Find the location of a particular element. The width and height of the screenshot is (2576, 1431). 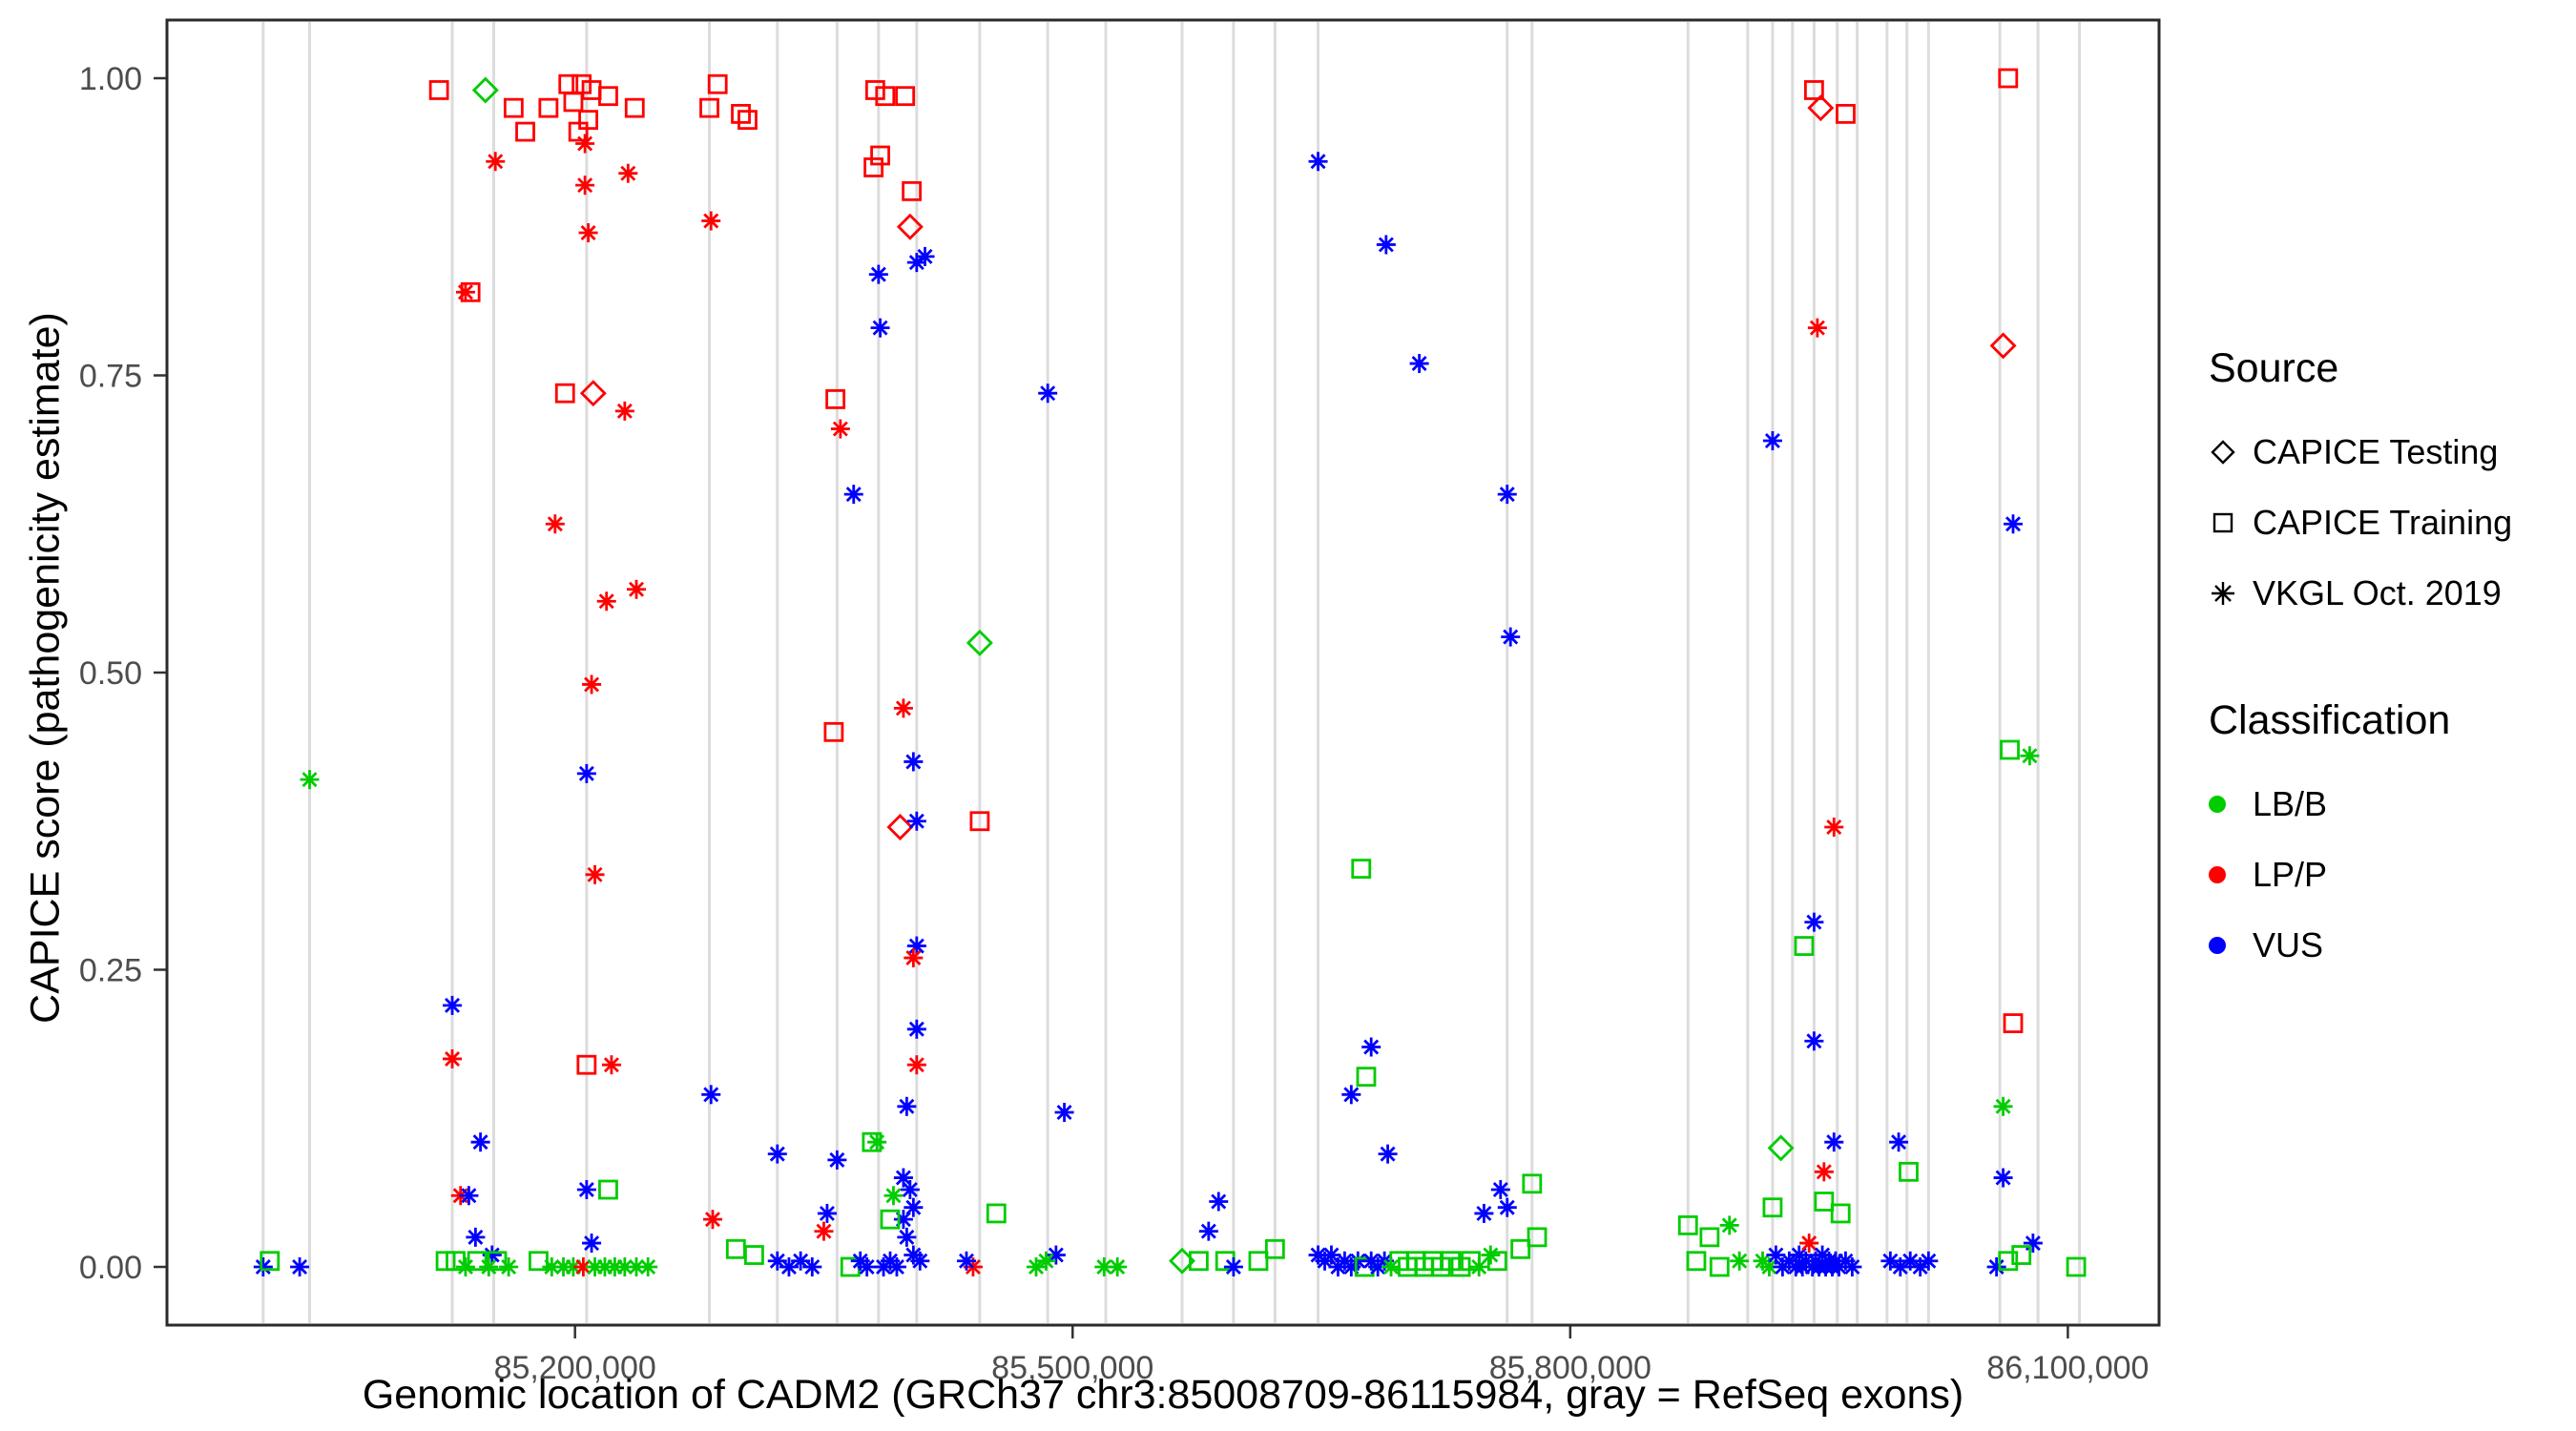

legend-label: VKGL Oct. 2019 is located at coordinates (2377, 592).